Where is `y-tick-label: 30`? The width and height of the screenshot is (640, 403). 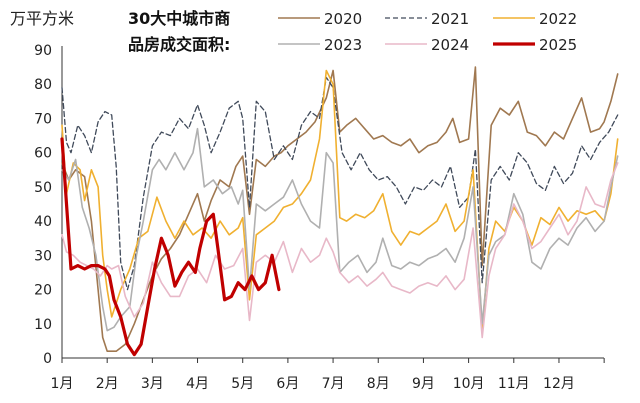
y-tick-label: 30 is located at coordinates (43, 256).